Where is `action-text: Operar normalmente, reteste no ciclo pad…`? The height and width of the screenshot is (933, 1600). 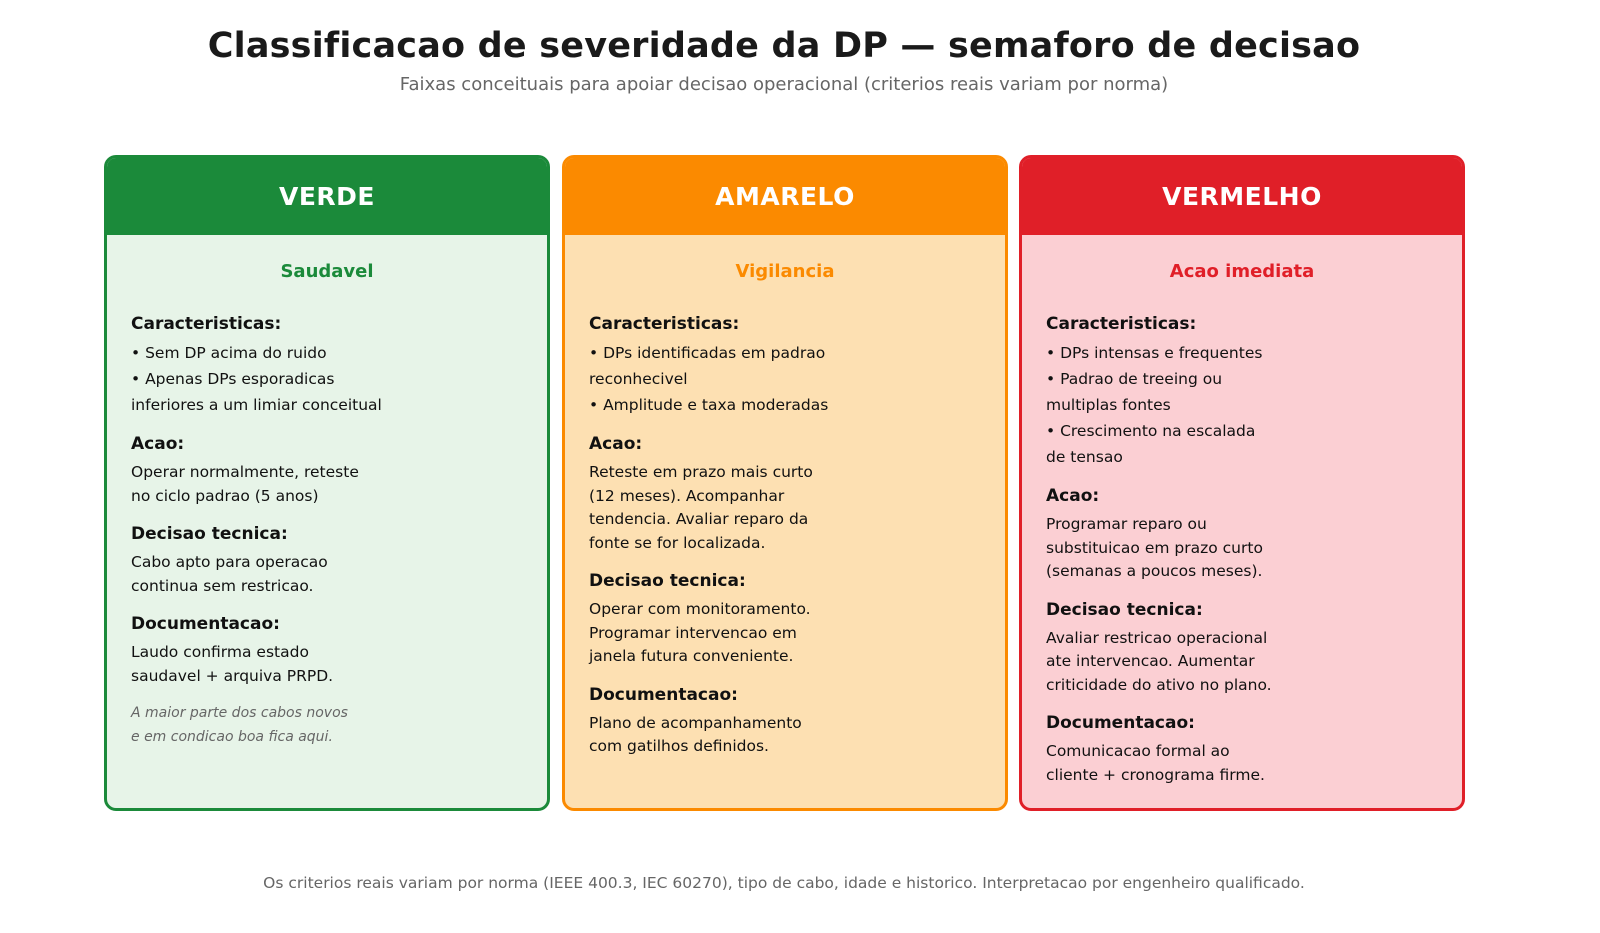 action-text: Operar normalmente, reteste no ciclo pad… is located at coordinates (245, 484).